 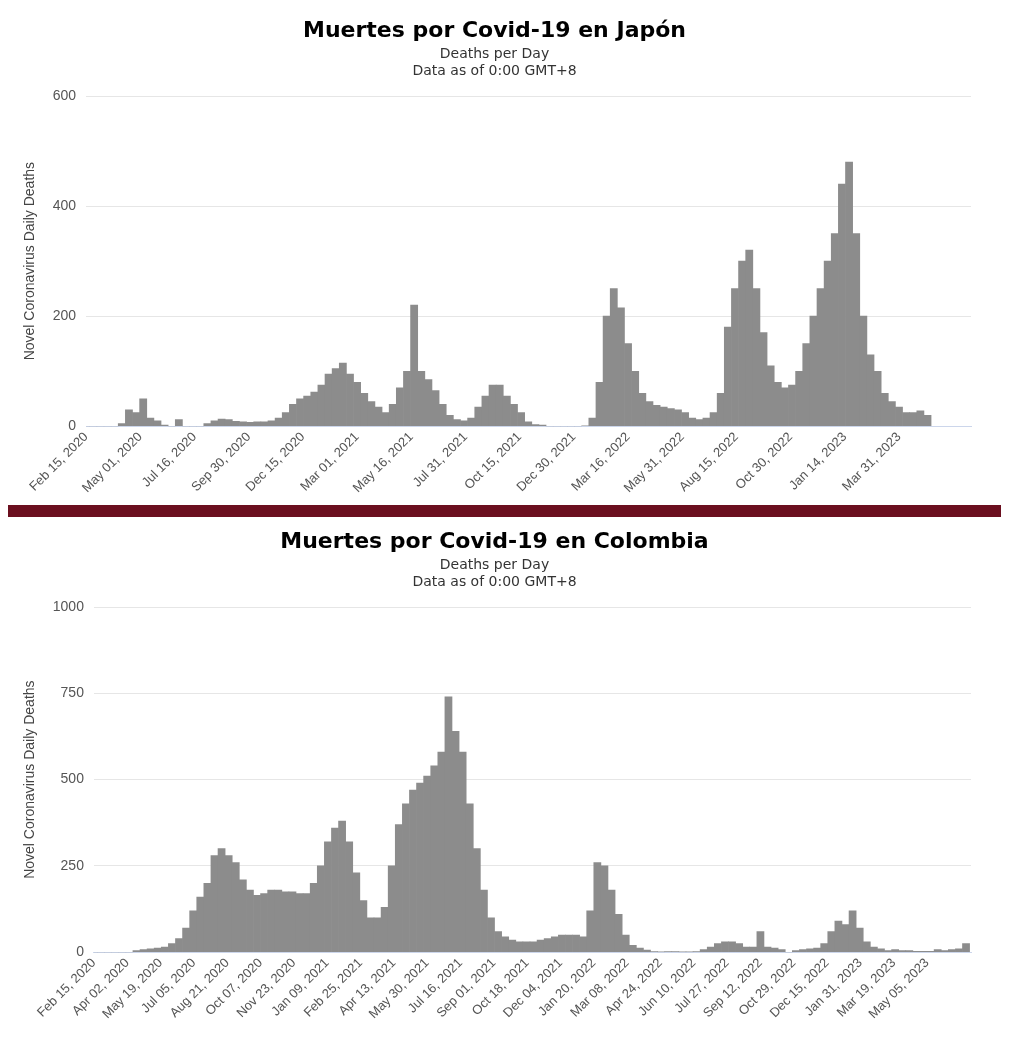 I want to click on y-tick-label: 250, so click(x=72, y=864).